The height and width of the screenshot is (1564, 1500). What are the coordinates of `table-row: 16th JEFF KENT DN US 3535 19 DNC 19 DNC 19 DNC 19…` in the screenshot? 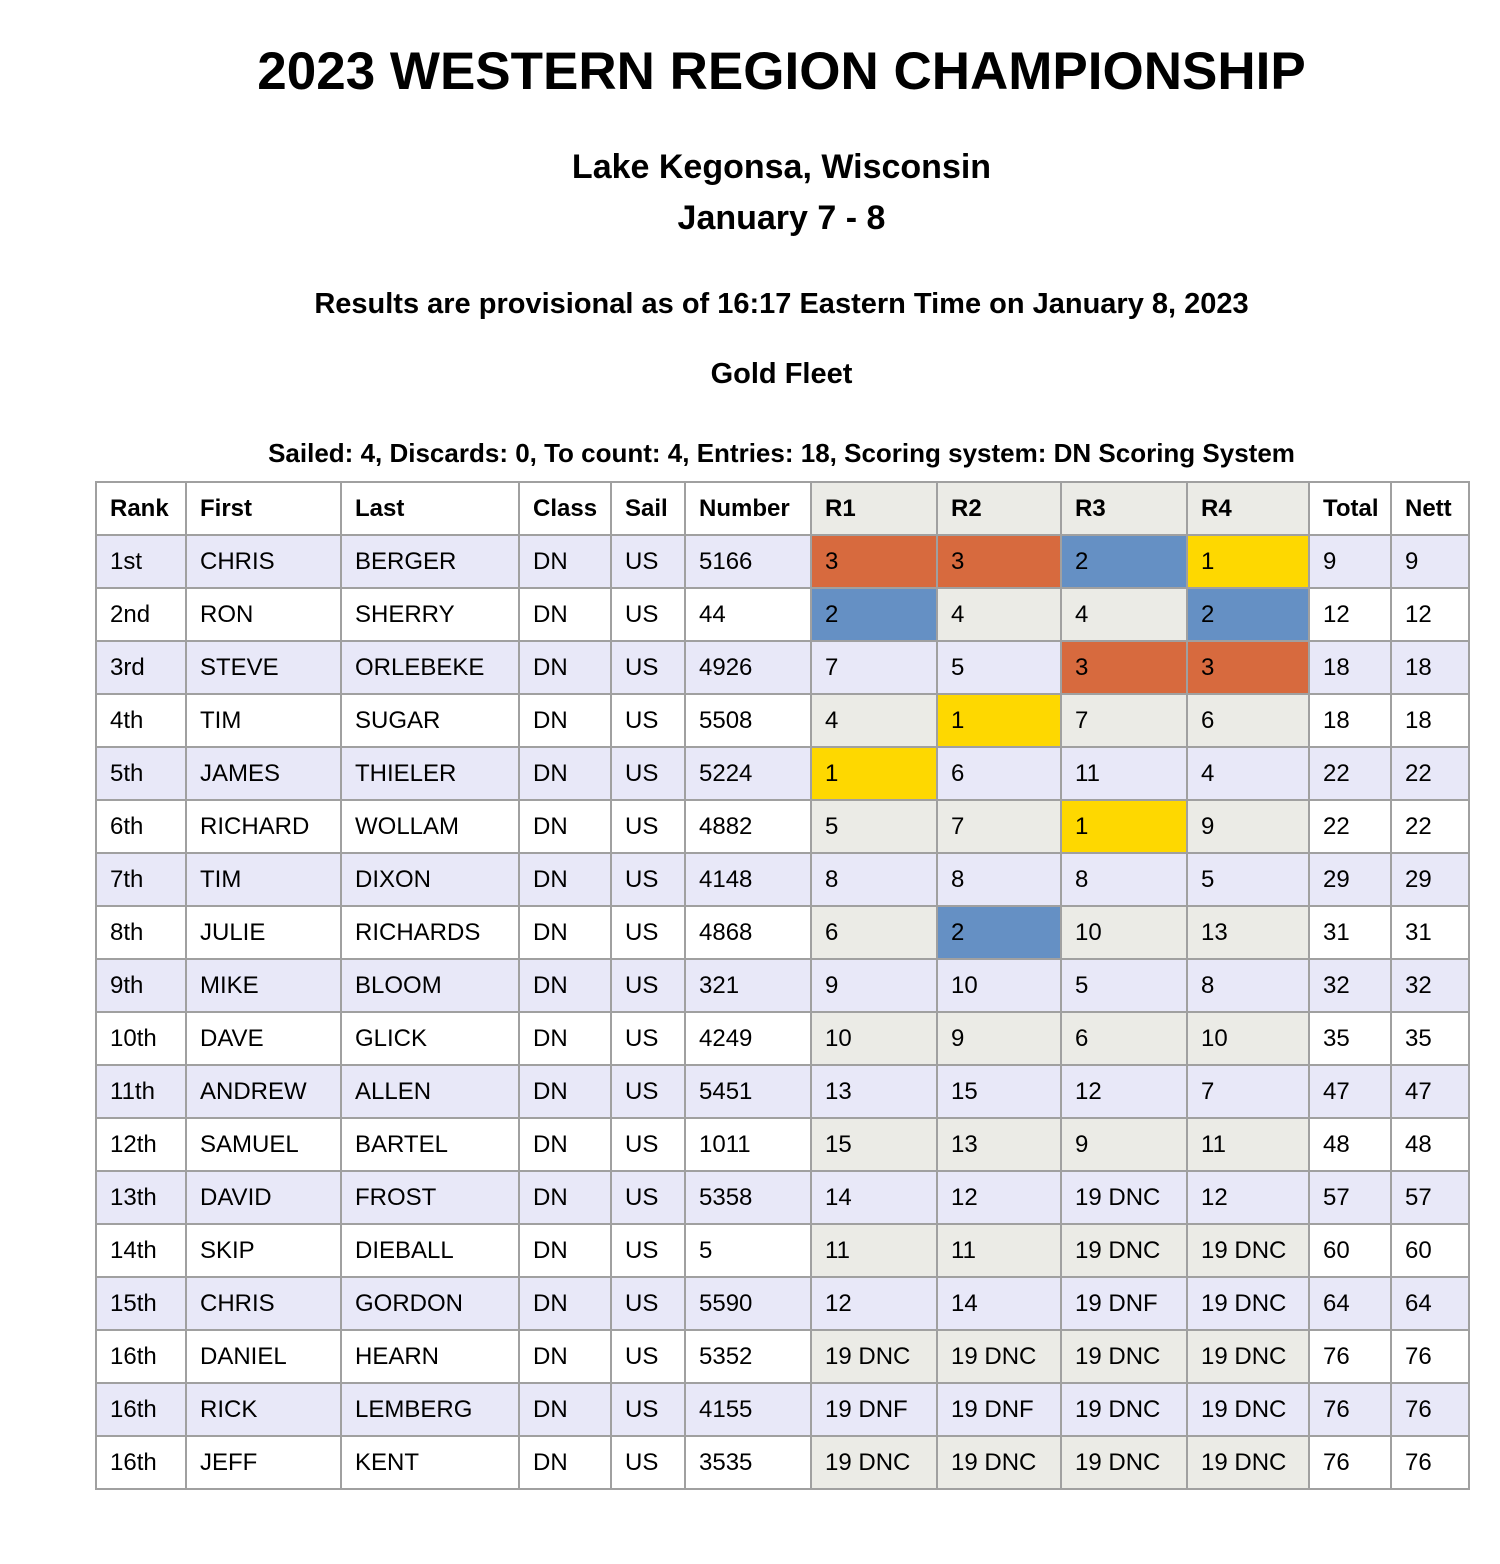 It's located at (782, 1463).